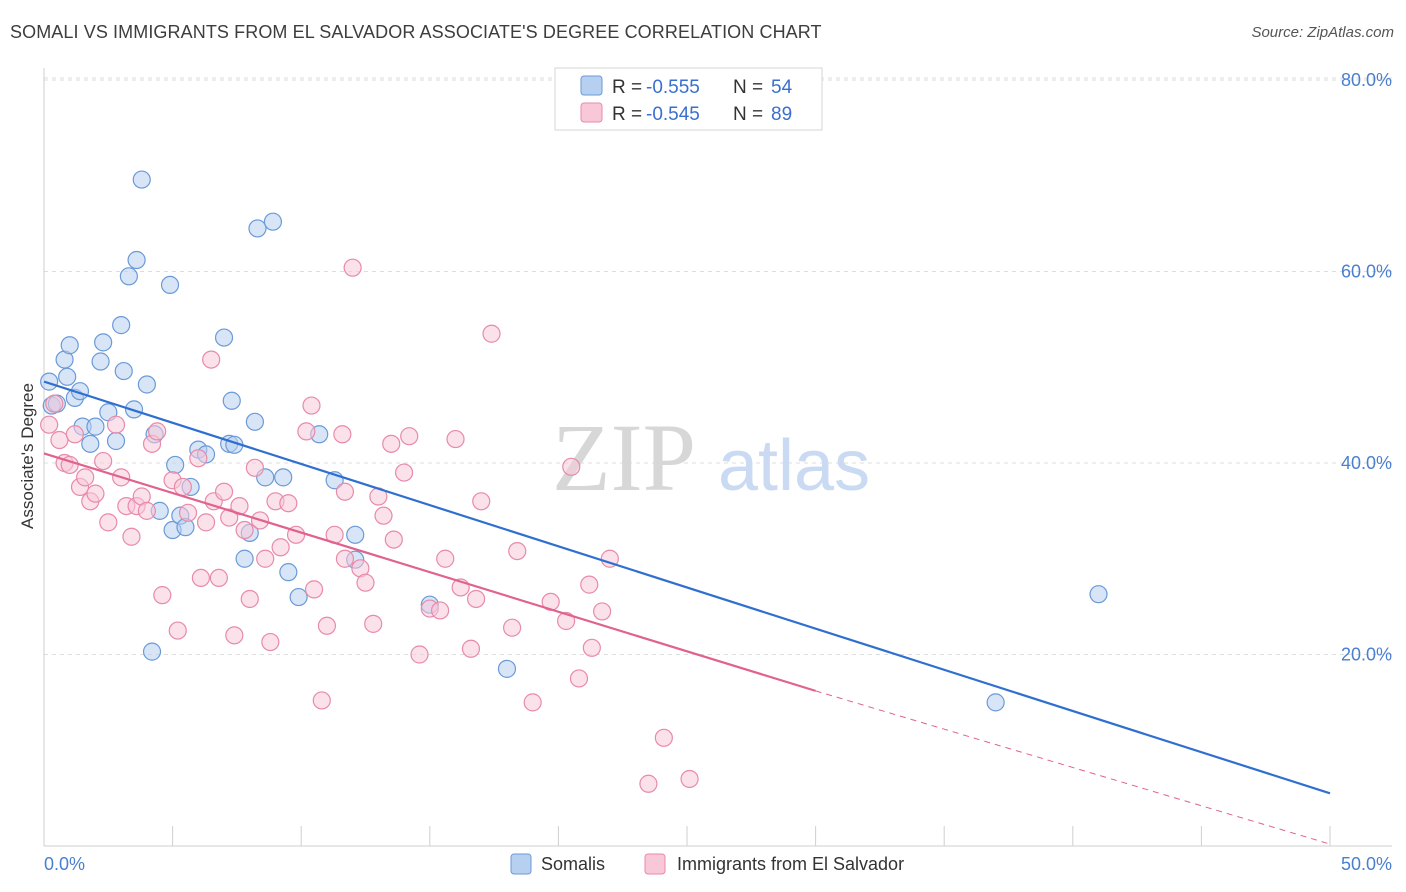  Describe the element at coordinates (64, 864) in the screenshot. I see `x-tick-label-min: 0.0%` at that location.